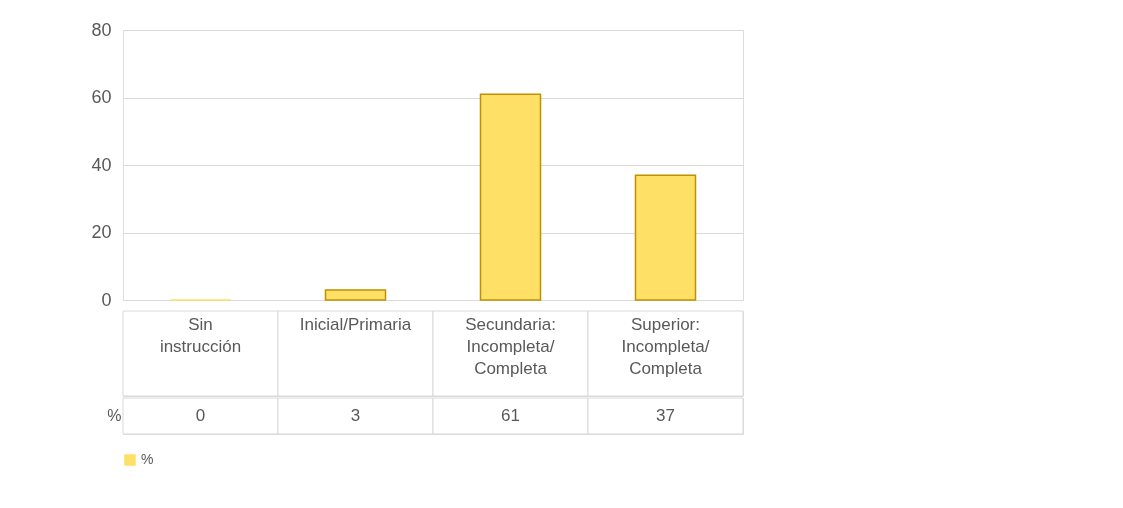 The height and width of the screenshot is (508, 1123). Describe the element at coordinates (106, 299) in the screenshot. I see `y-tick-label: 0` at that location.